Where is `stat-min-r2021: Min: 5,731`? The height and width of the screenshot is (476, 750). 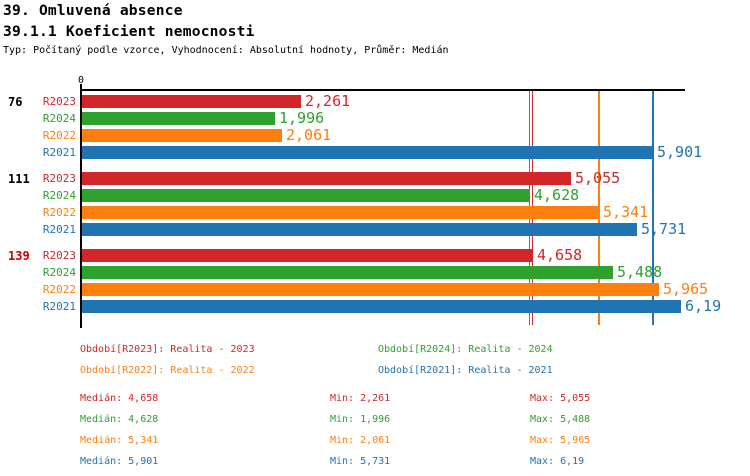 stat-min-r2021: Min: 5,731 is located at coordinates (360, 461).